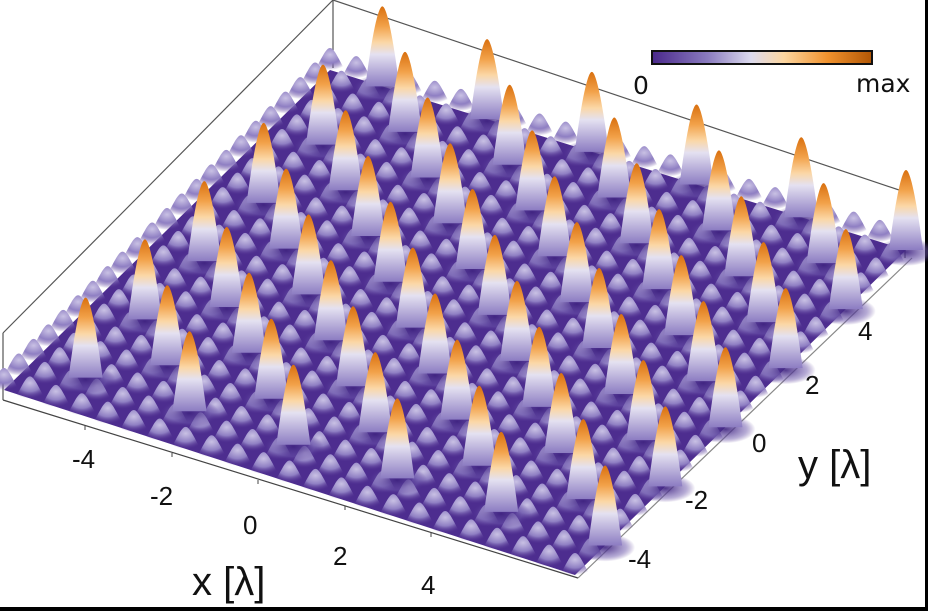  I want to click on colorbar-min-label: 0, so click(641, 85).